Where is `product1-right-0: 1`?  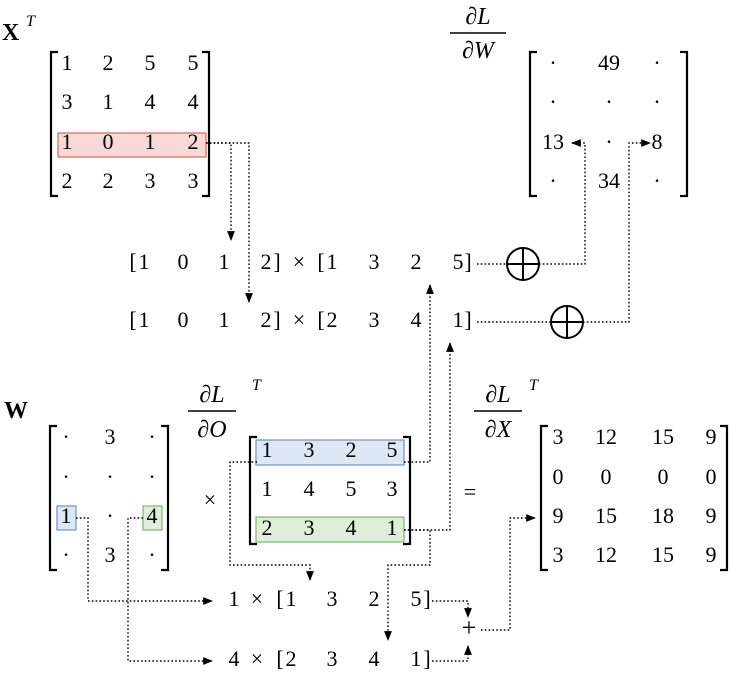 product1-right-0: 1 is located at coordinates (332, 261).